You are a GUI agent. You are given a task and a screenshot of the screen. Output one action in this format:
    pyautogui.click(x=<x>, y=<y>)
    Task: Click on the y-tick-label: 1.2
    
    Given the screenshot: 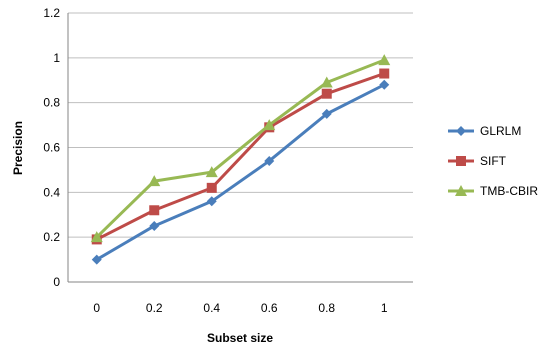 What is the action you would take?
    pyautogui.click(x=51, y=13)
    